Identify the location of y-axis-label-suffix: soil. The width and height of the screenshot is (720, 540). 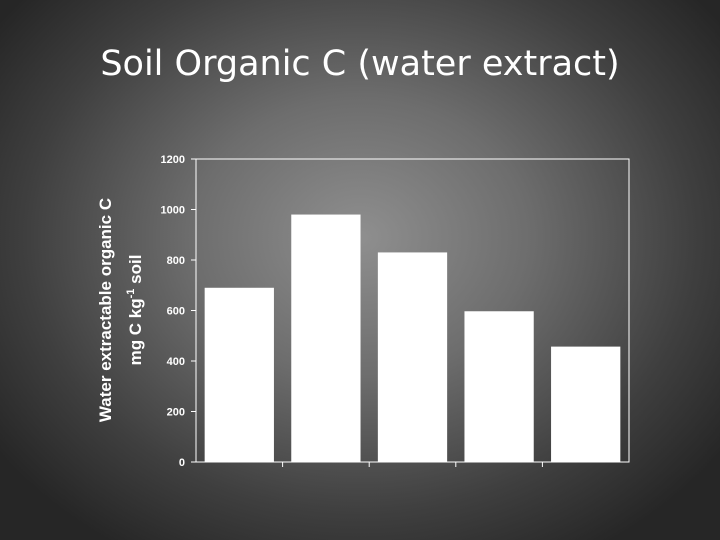
(135, 272).